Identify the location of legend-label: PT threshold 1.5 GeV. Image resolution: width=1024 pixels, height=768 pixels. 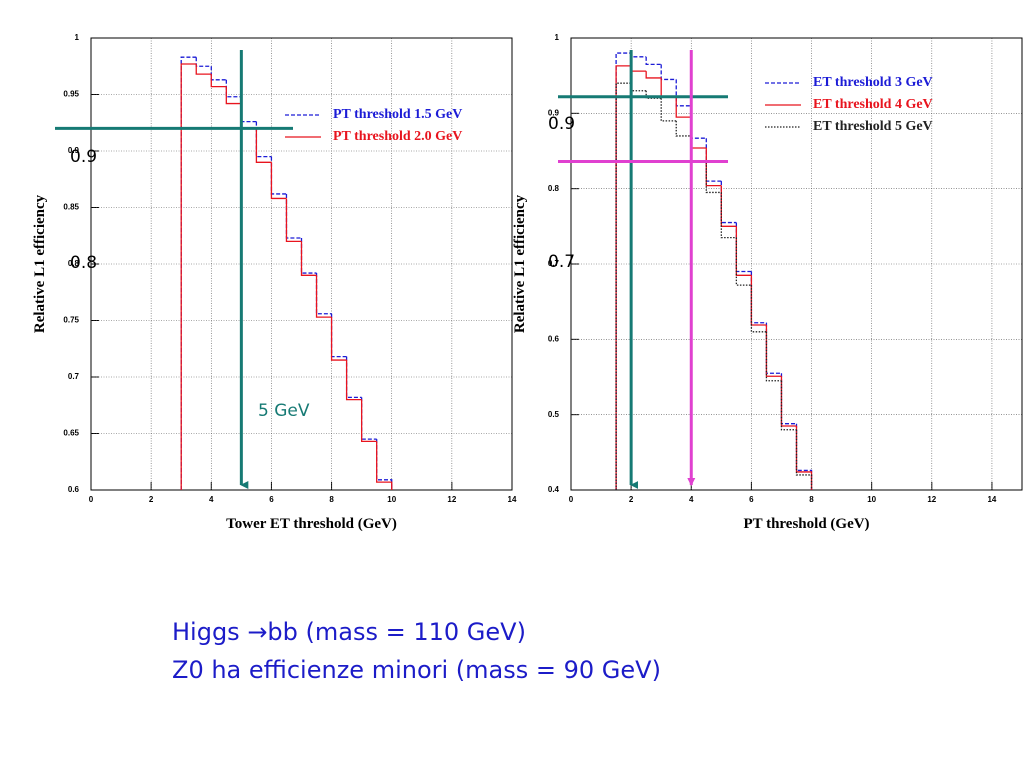
(397, 114).